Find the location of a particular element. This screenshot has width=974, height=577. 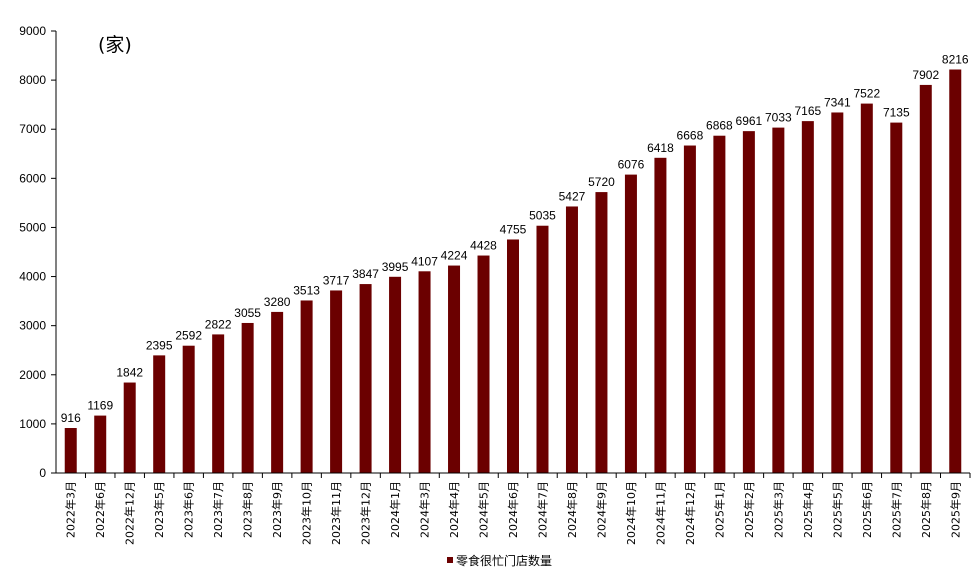

data-label: 3995 is located at coordinates (395, 267).